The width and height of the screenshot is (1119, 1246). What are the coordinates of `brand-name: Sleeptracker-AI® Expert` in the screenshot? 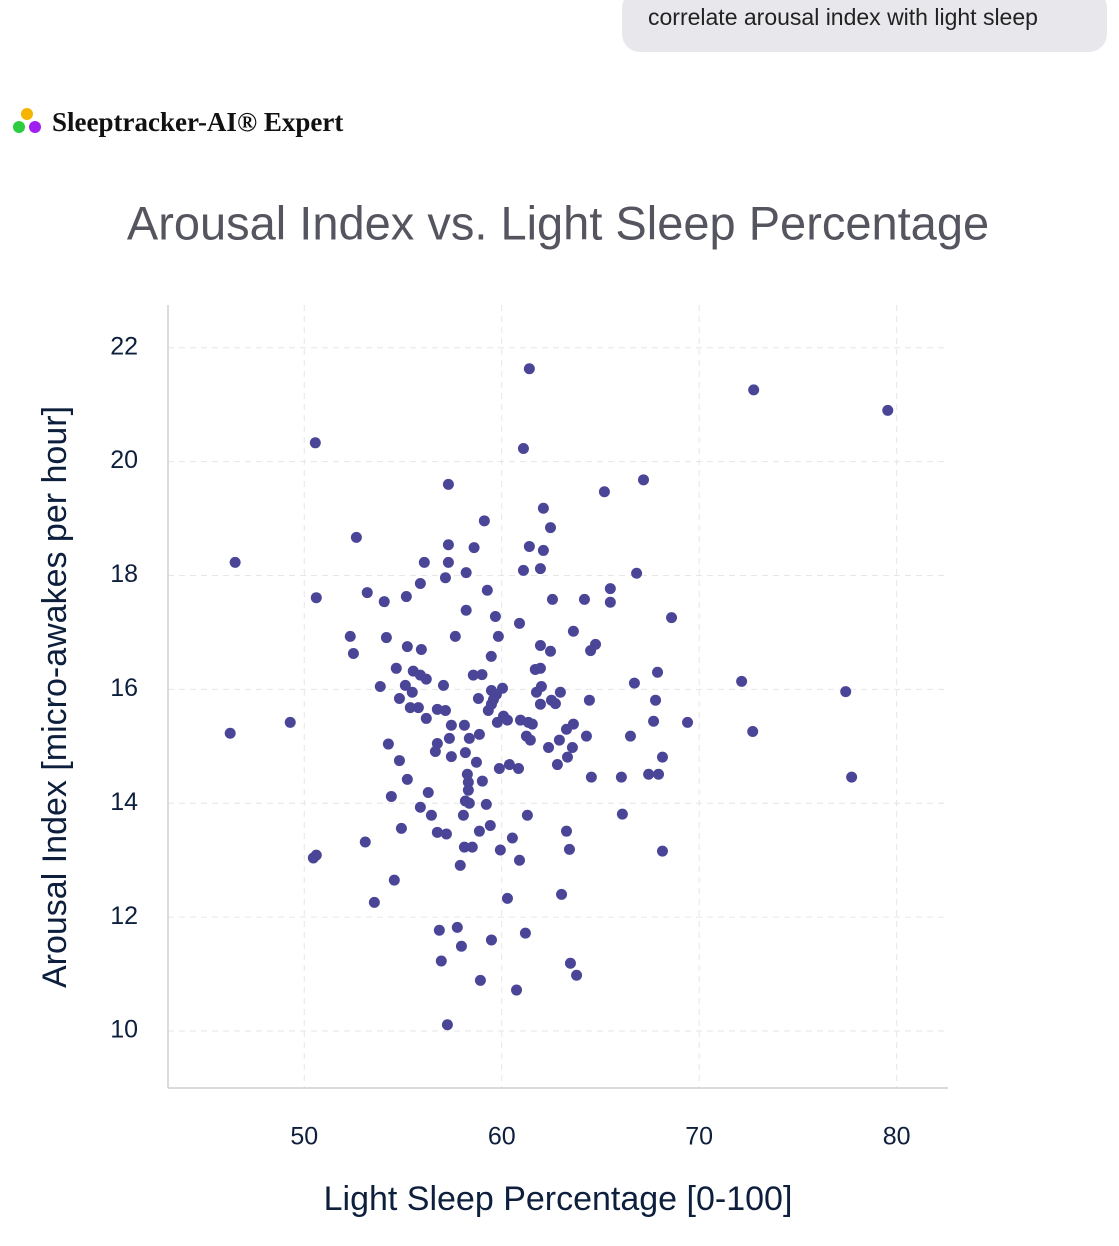 It's located at (198, 121).